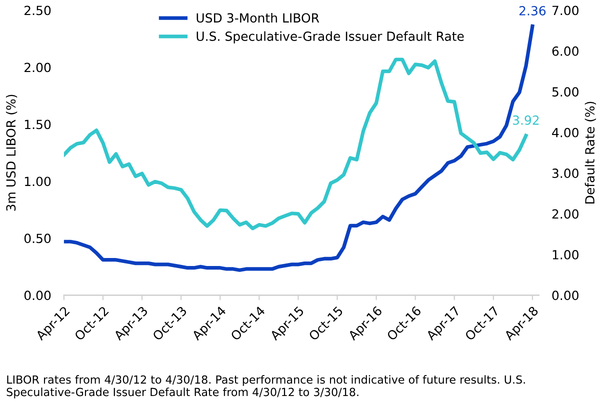 Image resolution: width=609 pixels, height=410 pixels. I want to click on text: LIBOR rates from 4/30/12 to 4/30/18. Past performance is not indicative of future results. U.S. Speculative-Grade Issuer Default Rate from 4/30/12 to 3/30/18., so click(265, 386).